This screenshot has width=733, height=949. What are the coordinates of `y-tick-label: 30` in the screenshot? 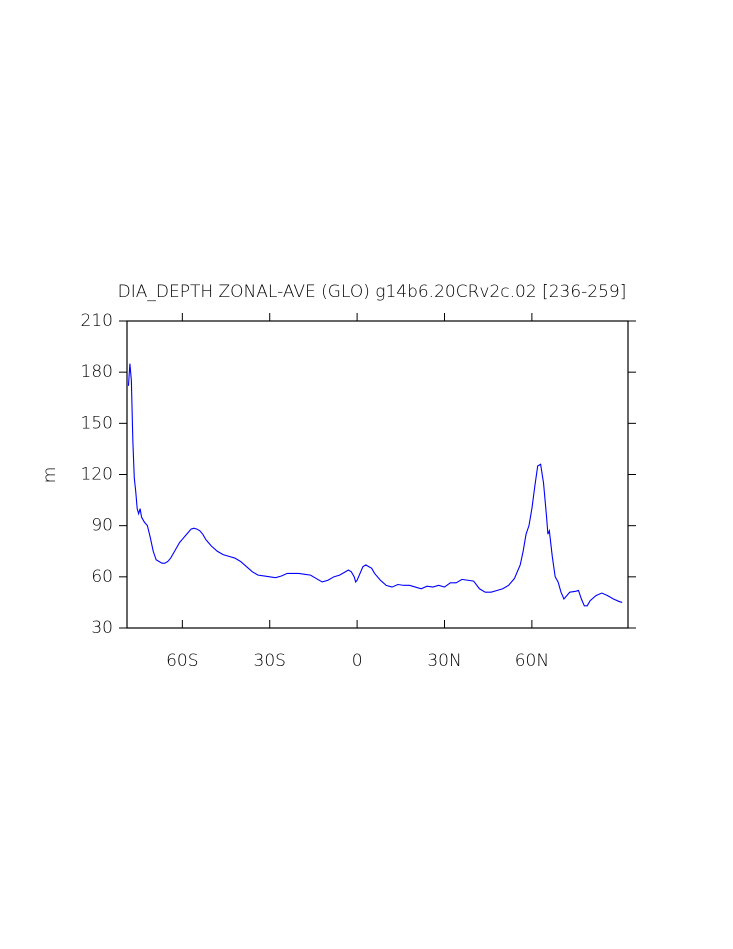 It's located at (102, 628).